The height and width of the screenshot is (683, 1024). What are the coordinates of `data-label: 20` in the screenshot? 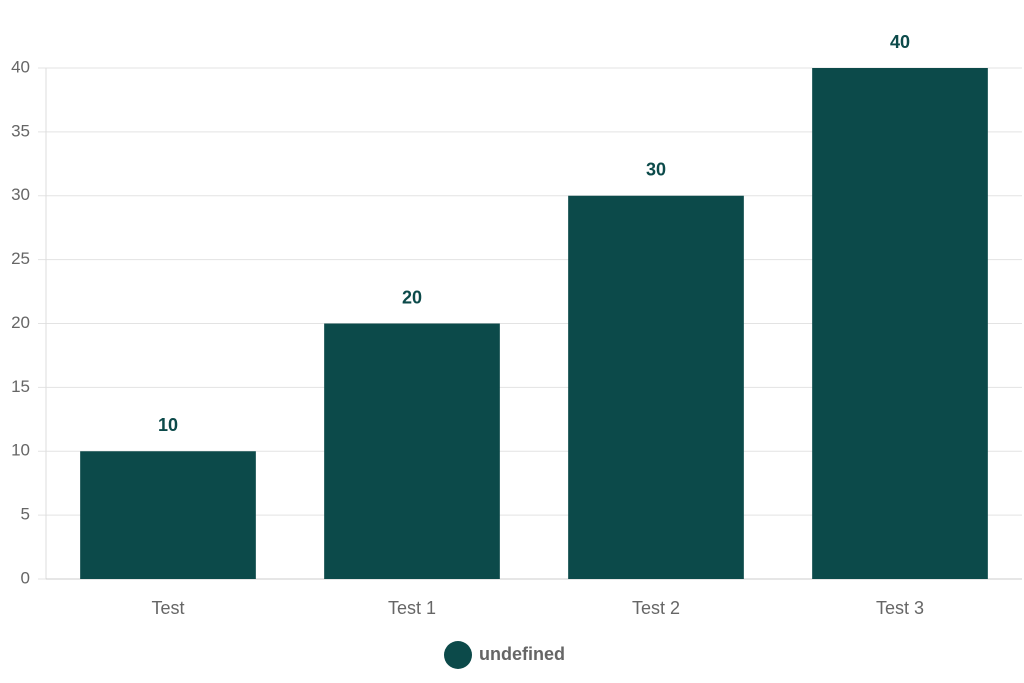 It's located at (412, 297).